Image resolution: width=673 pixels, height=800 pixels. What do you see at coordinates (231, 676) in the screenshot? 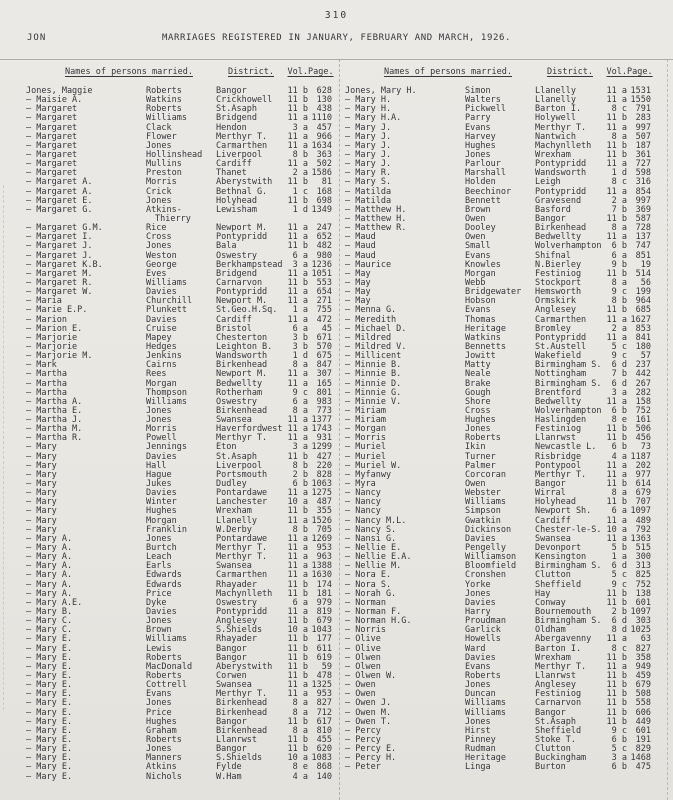
I see `district-cell: Corwen` at bounding box center [231, 676].